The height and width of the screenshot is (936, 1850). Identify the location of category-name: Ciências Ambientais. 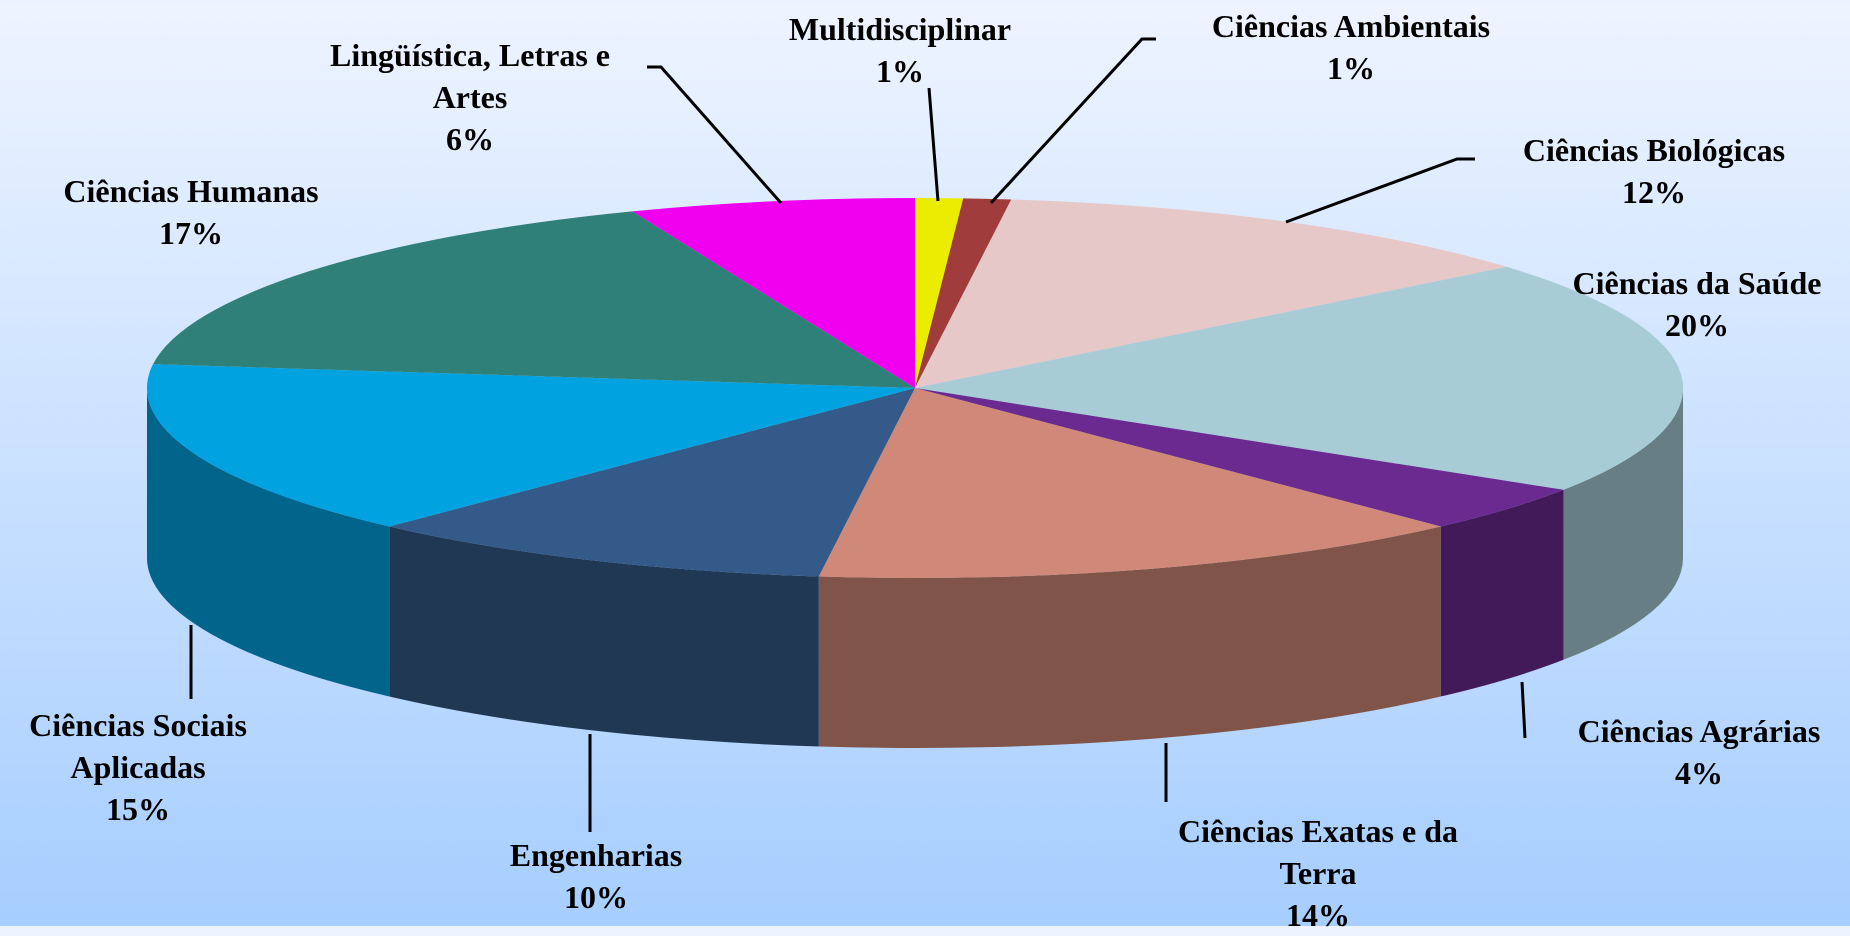
(1351, 26).